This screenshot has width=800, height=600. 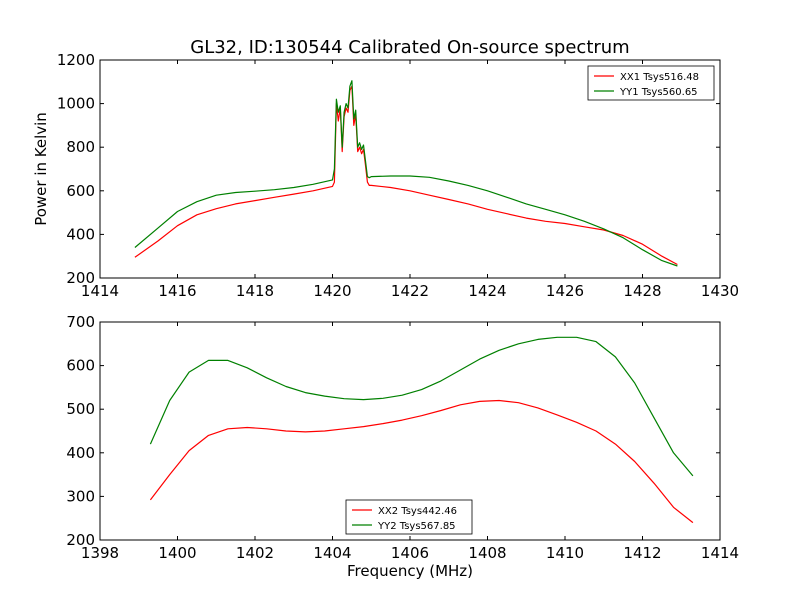 I want to click on bottom-legend-box, so click(x=409, y=517).